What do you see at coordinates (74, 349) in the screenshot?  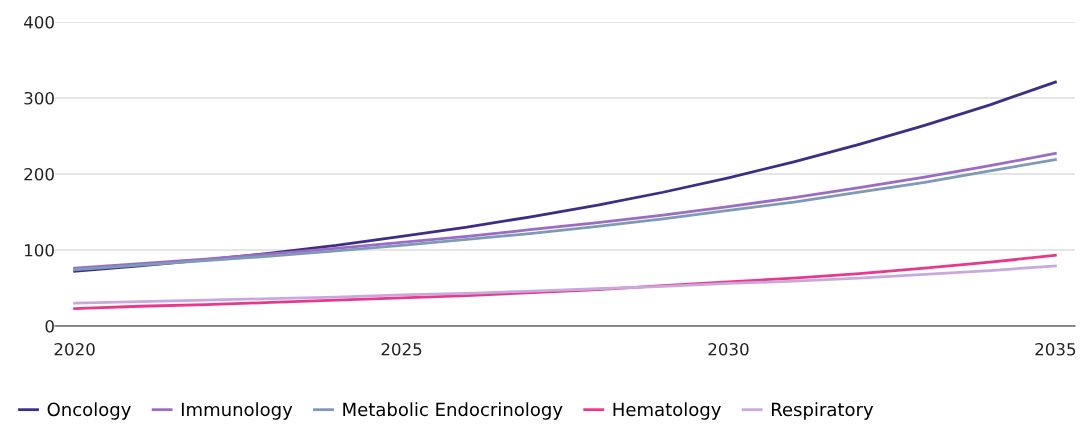 I see `x-tick-label: 2020` at bounding box center [74, 349].